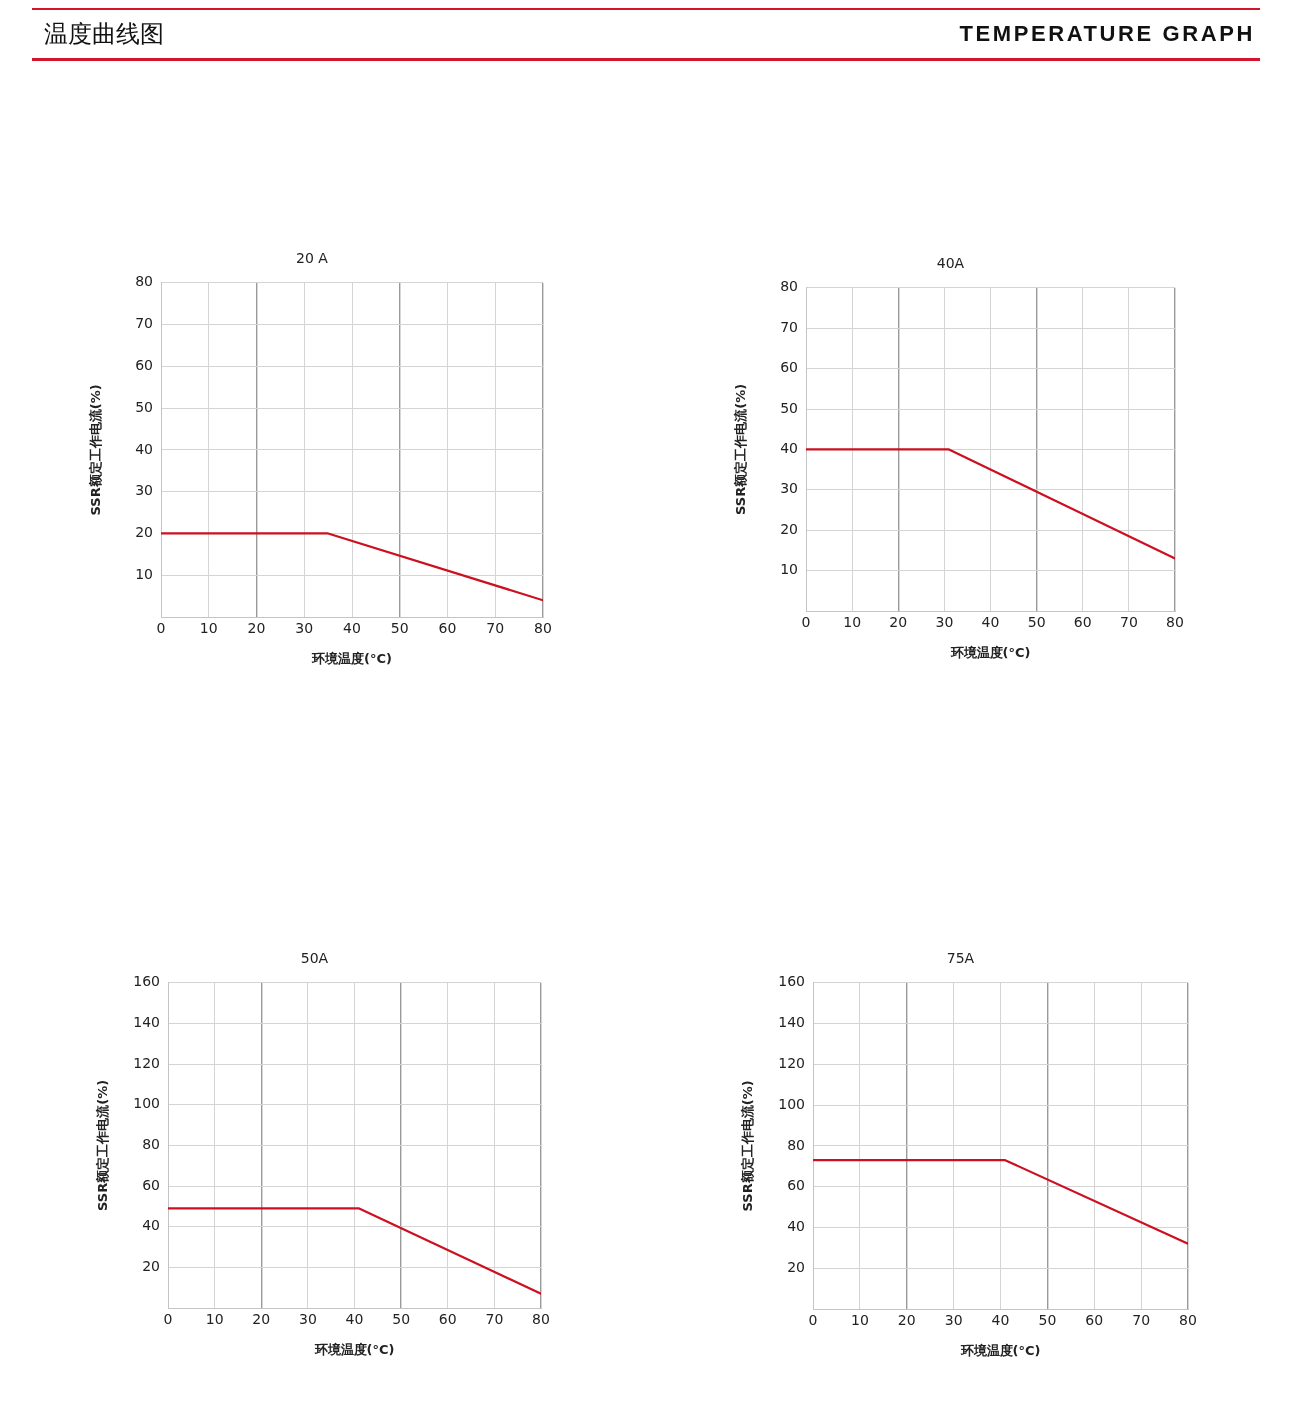  Describe the element at coordinates (314, 958) in the screenshot. I see `chart-title: 50A` at that location.